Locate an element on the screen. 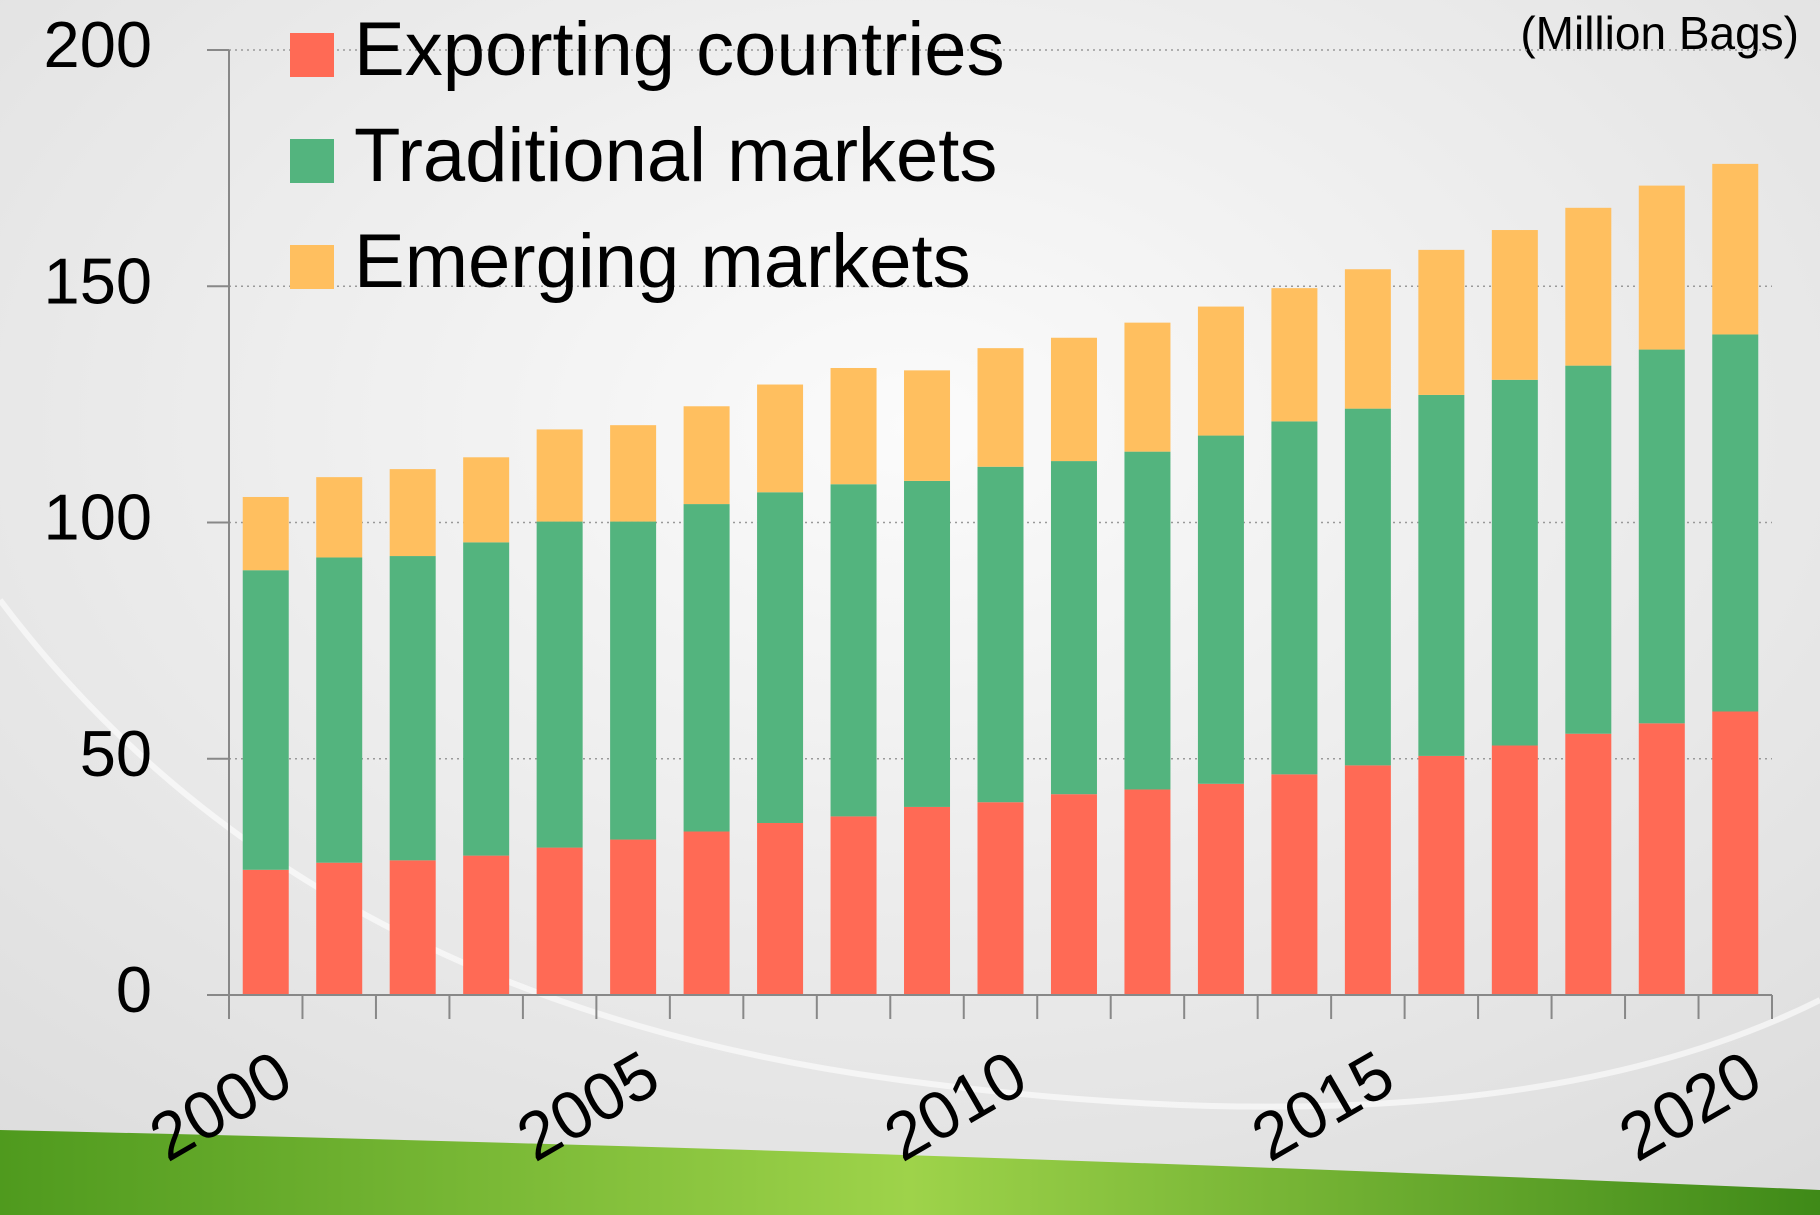 Image resolution: width=1820 pixels, height=1215 pixels. legend-label: Emerging markets is located at coordinates (662, 261).